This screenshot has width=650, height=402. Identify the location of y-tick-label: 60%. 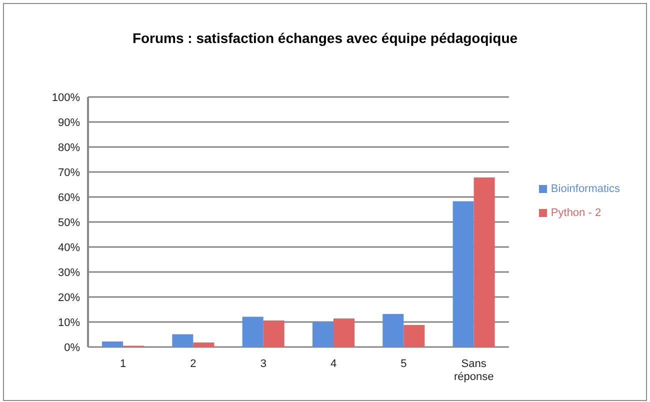
(69, 198).